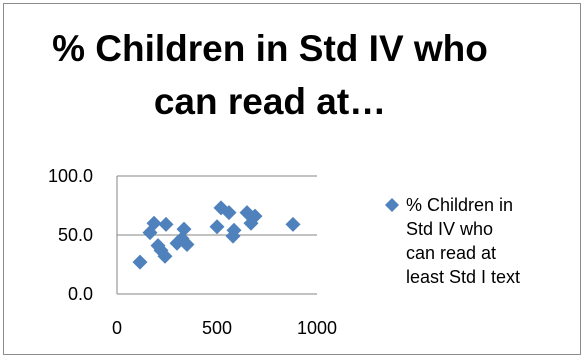  I want to click on legend-label-line: % Children in, so click(460, 205).